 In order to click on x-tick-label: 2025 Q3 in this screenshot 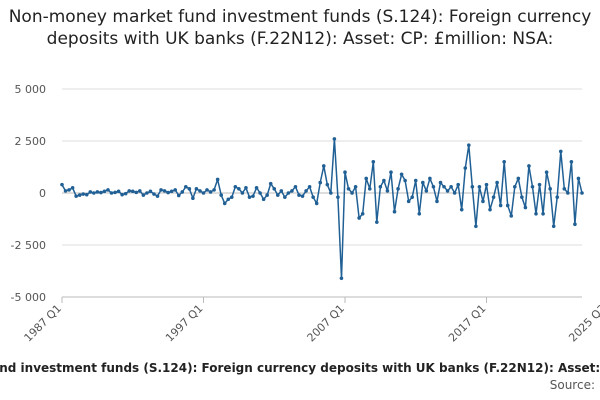, I will do `click(583, 323)`.